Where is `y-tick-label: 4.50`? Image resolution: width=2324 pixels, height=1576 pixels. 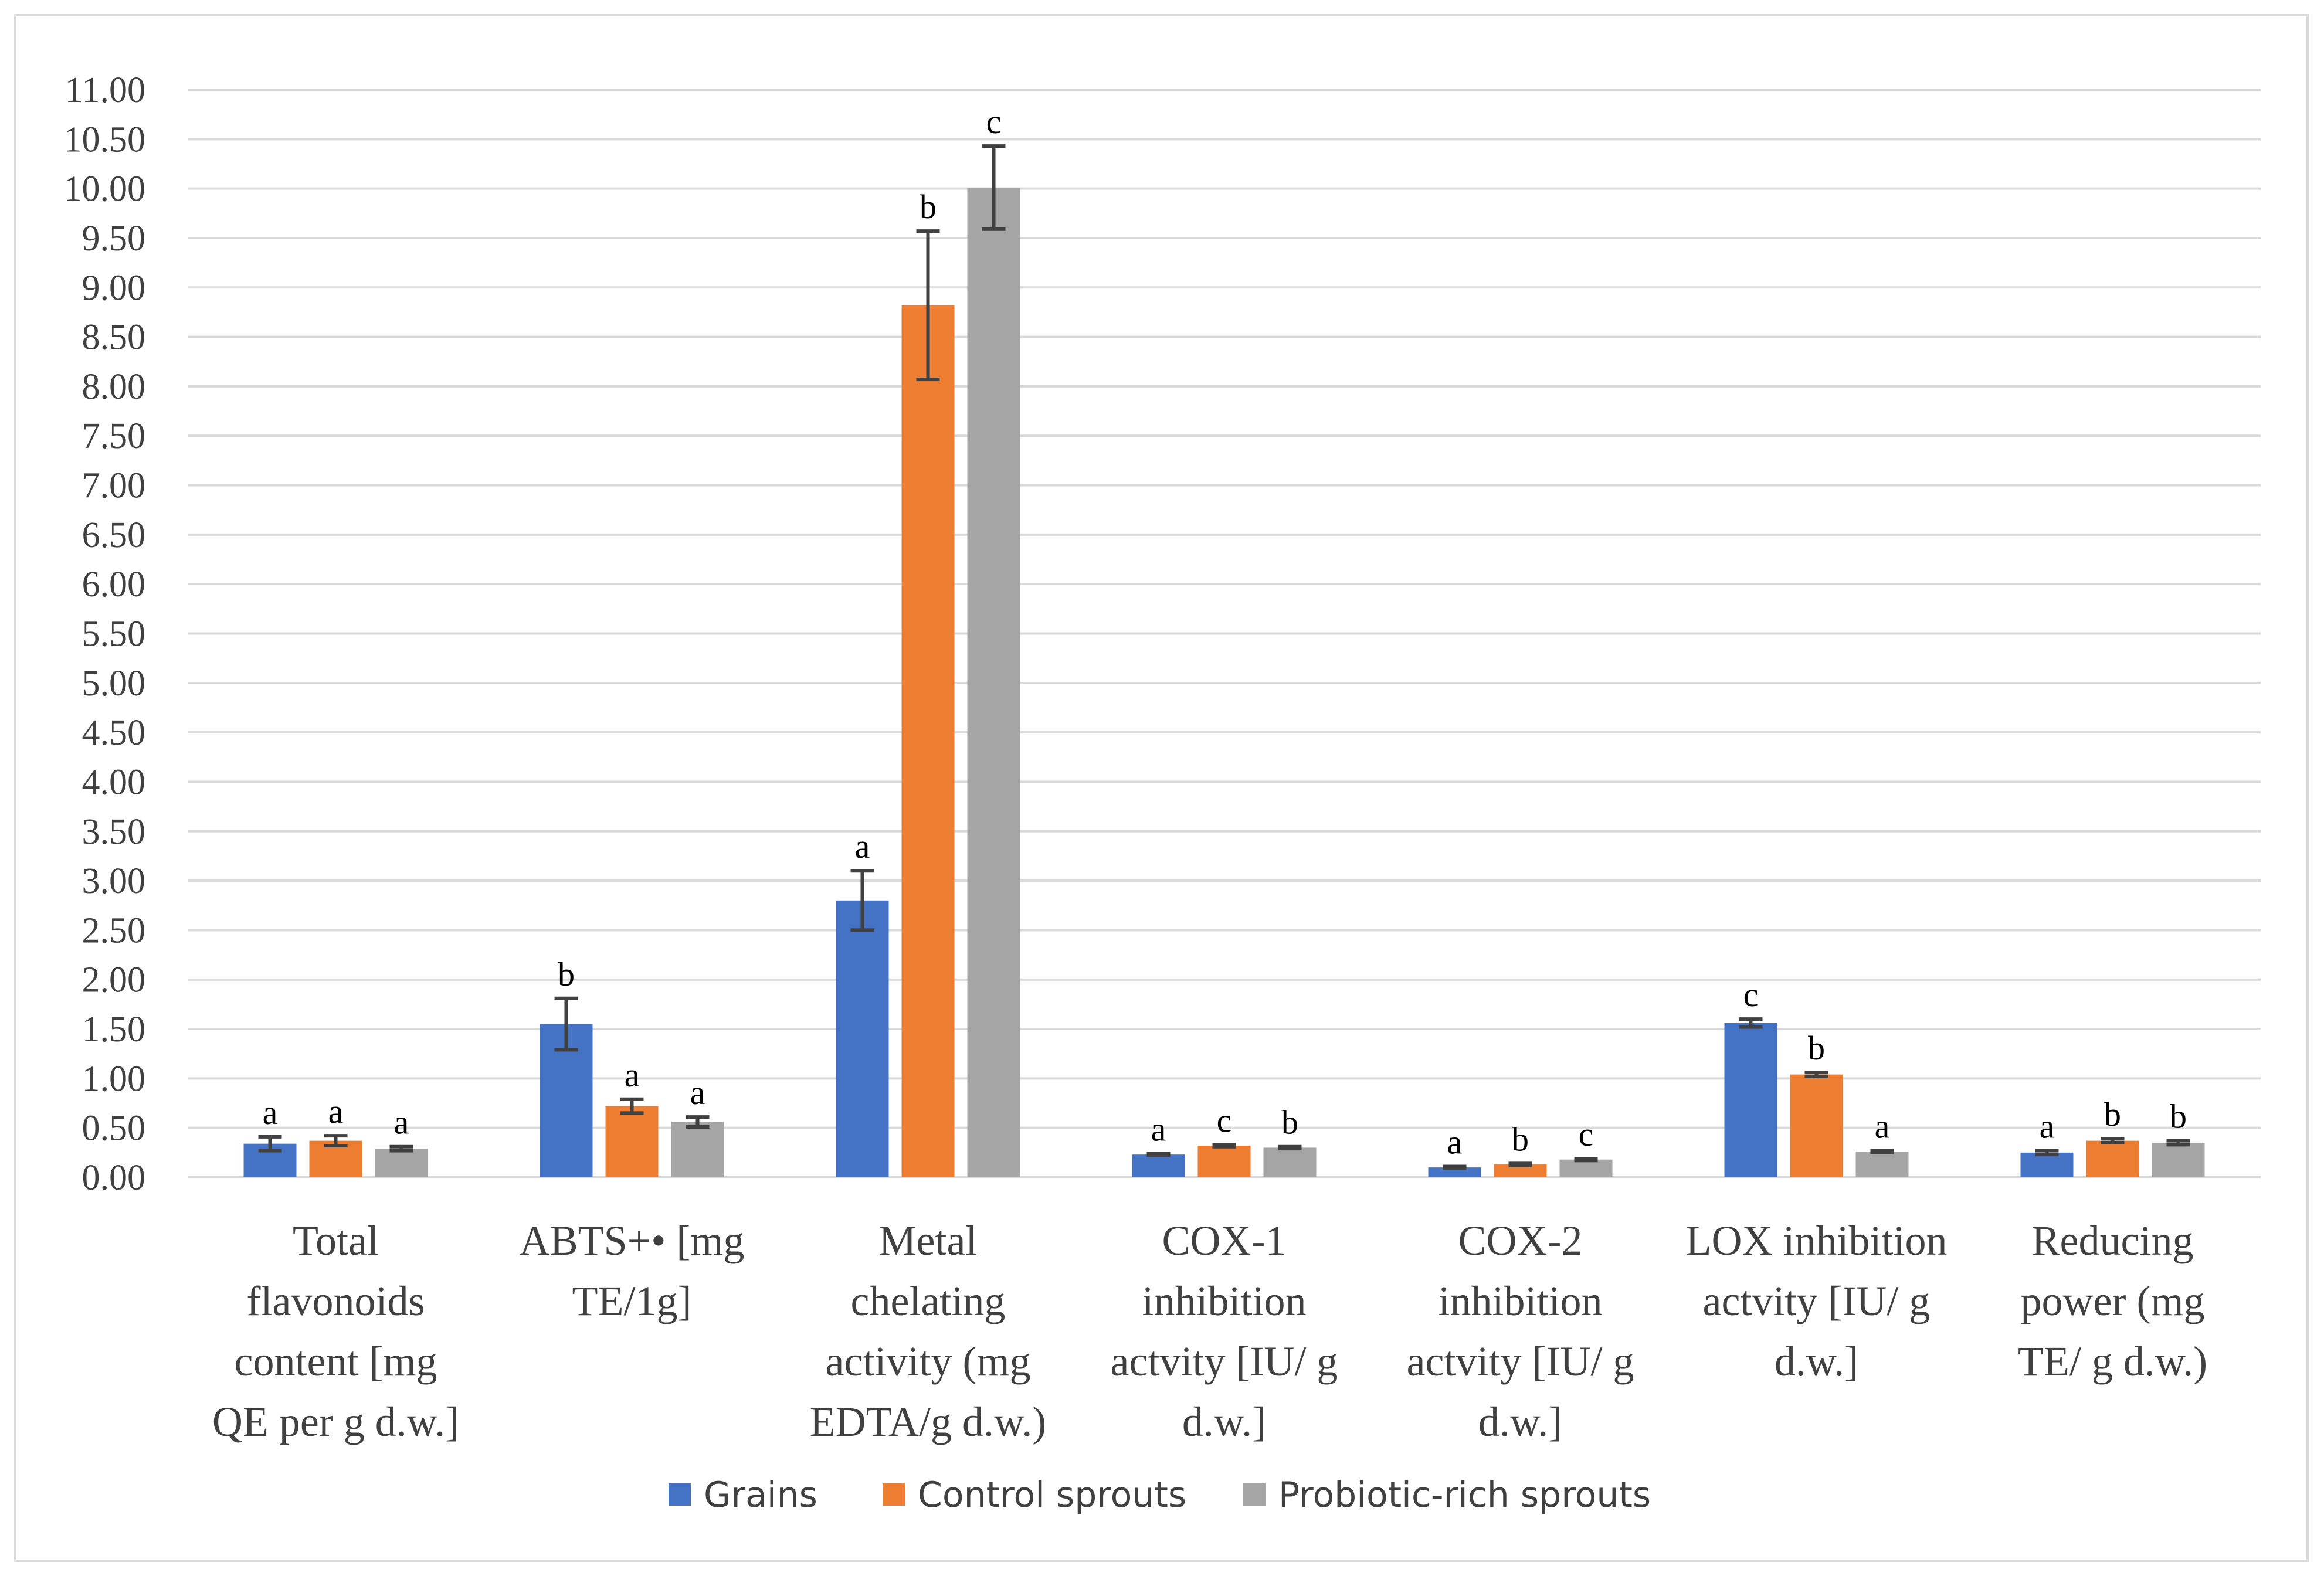 y-tick-label: 4.50 is located at coordinates (114, 733).